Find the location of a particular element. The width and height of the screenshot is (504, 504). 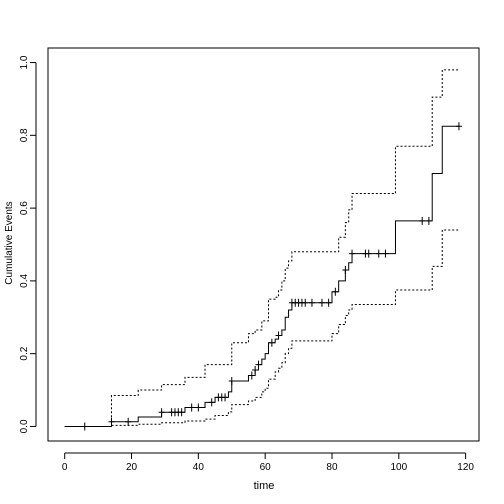

x-axis: 0 20 40 60 80 100 120 is located at coordinates (268, 462).